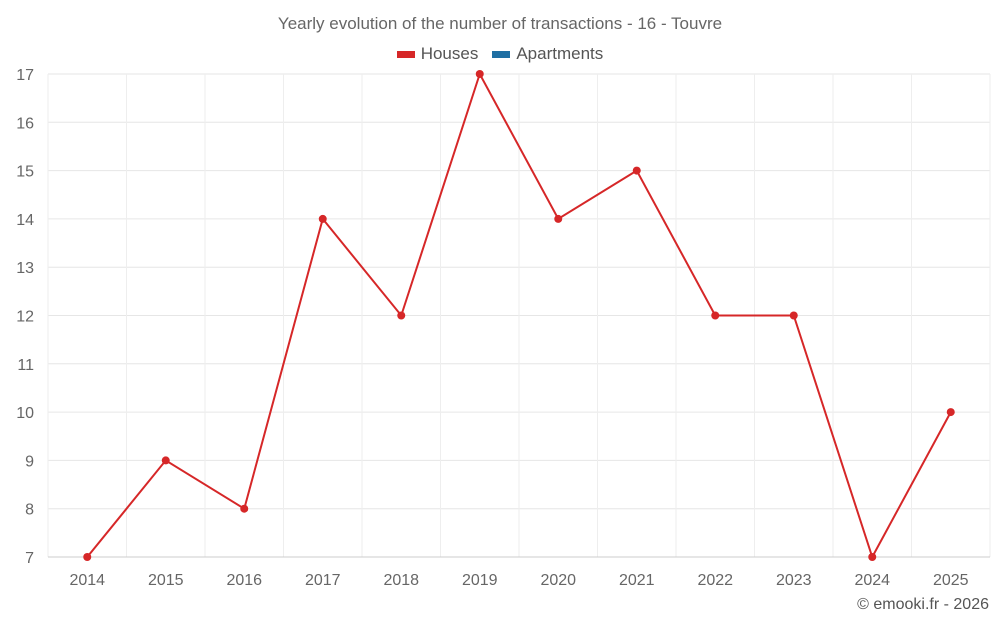  I want to click on y-tick-label: 13, so click(25, 268).